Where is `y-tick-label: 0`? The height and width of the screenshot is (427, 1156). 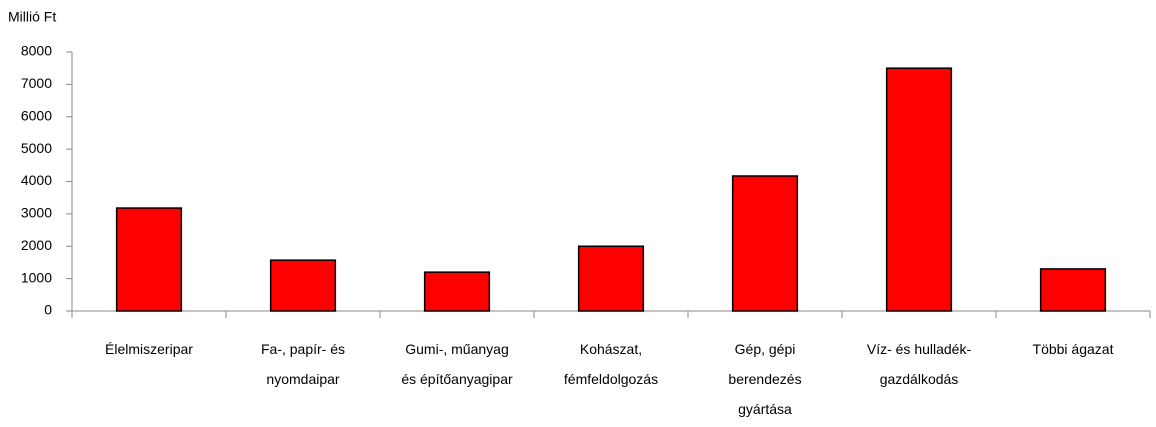
y-tick-label: 0 is located at coordinates (48, 310).